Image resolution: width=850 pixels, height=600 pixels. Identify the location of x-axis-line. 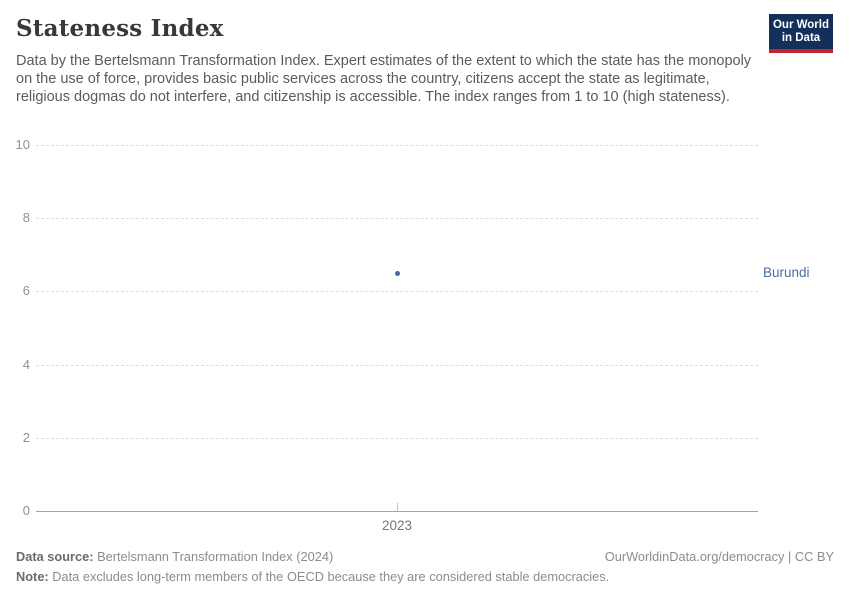
(397, 511).